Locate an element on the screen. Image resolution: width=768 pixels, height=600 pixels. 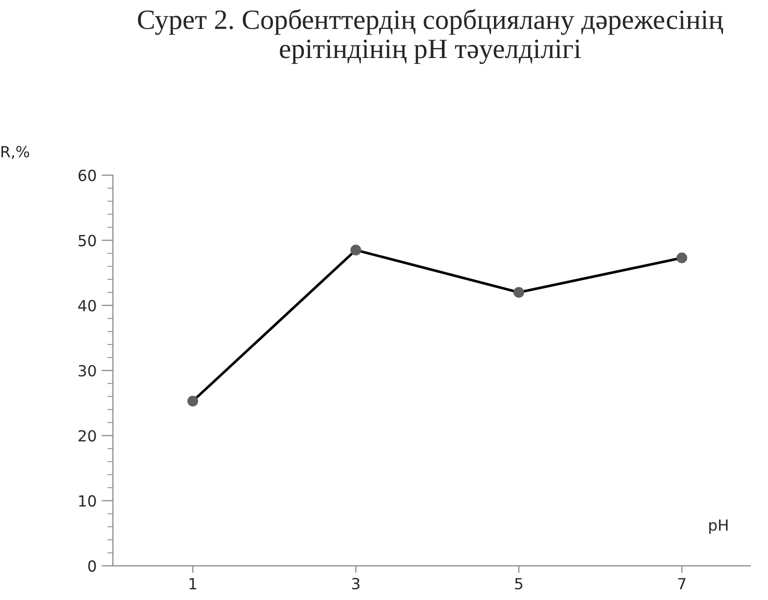
chart-title: Сурет 2. Сорбенттердің сорбциялану дәрежесінің ерітіндінің pH тәуелділігі is located at coordinates (431, 36).